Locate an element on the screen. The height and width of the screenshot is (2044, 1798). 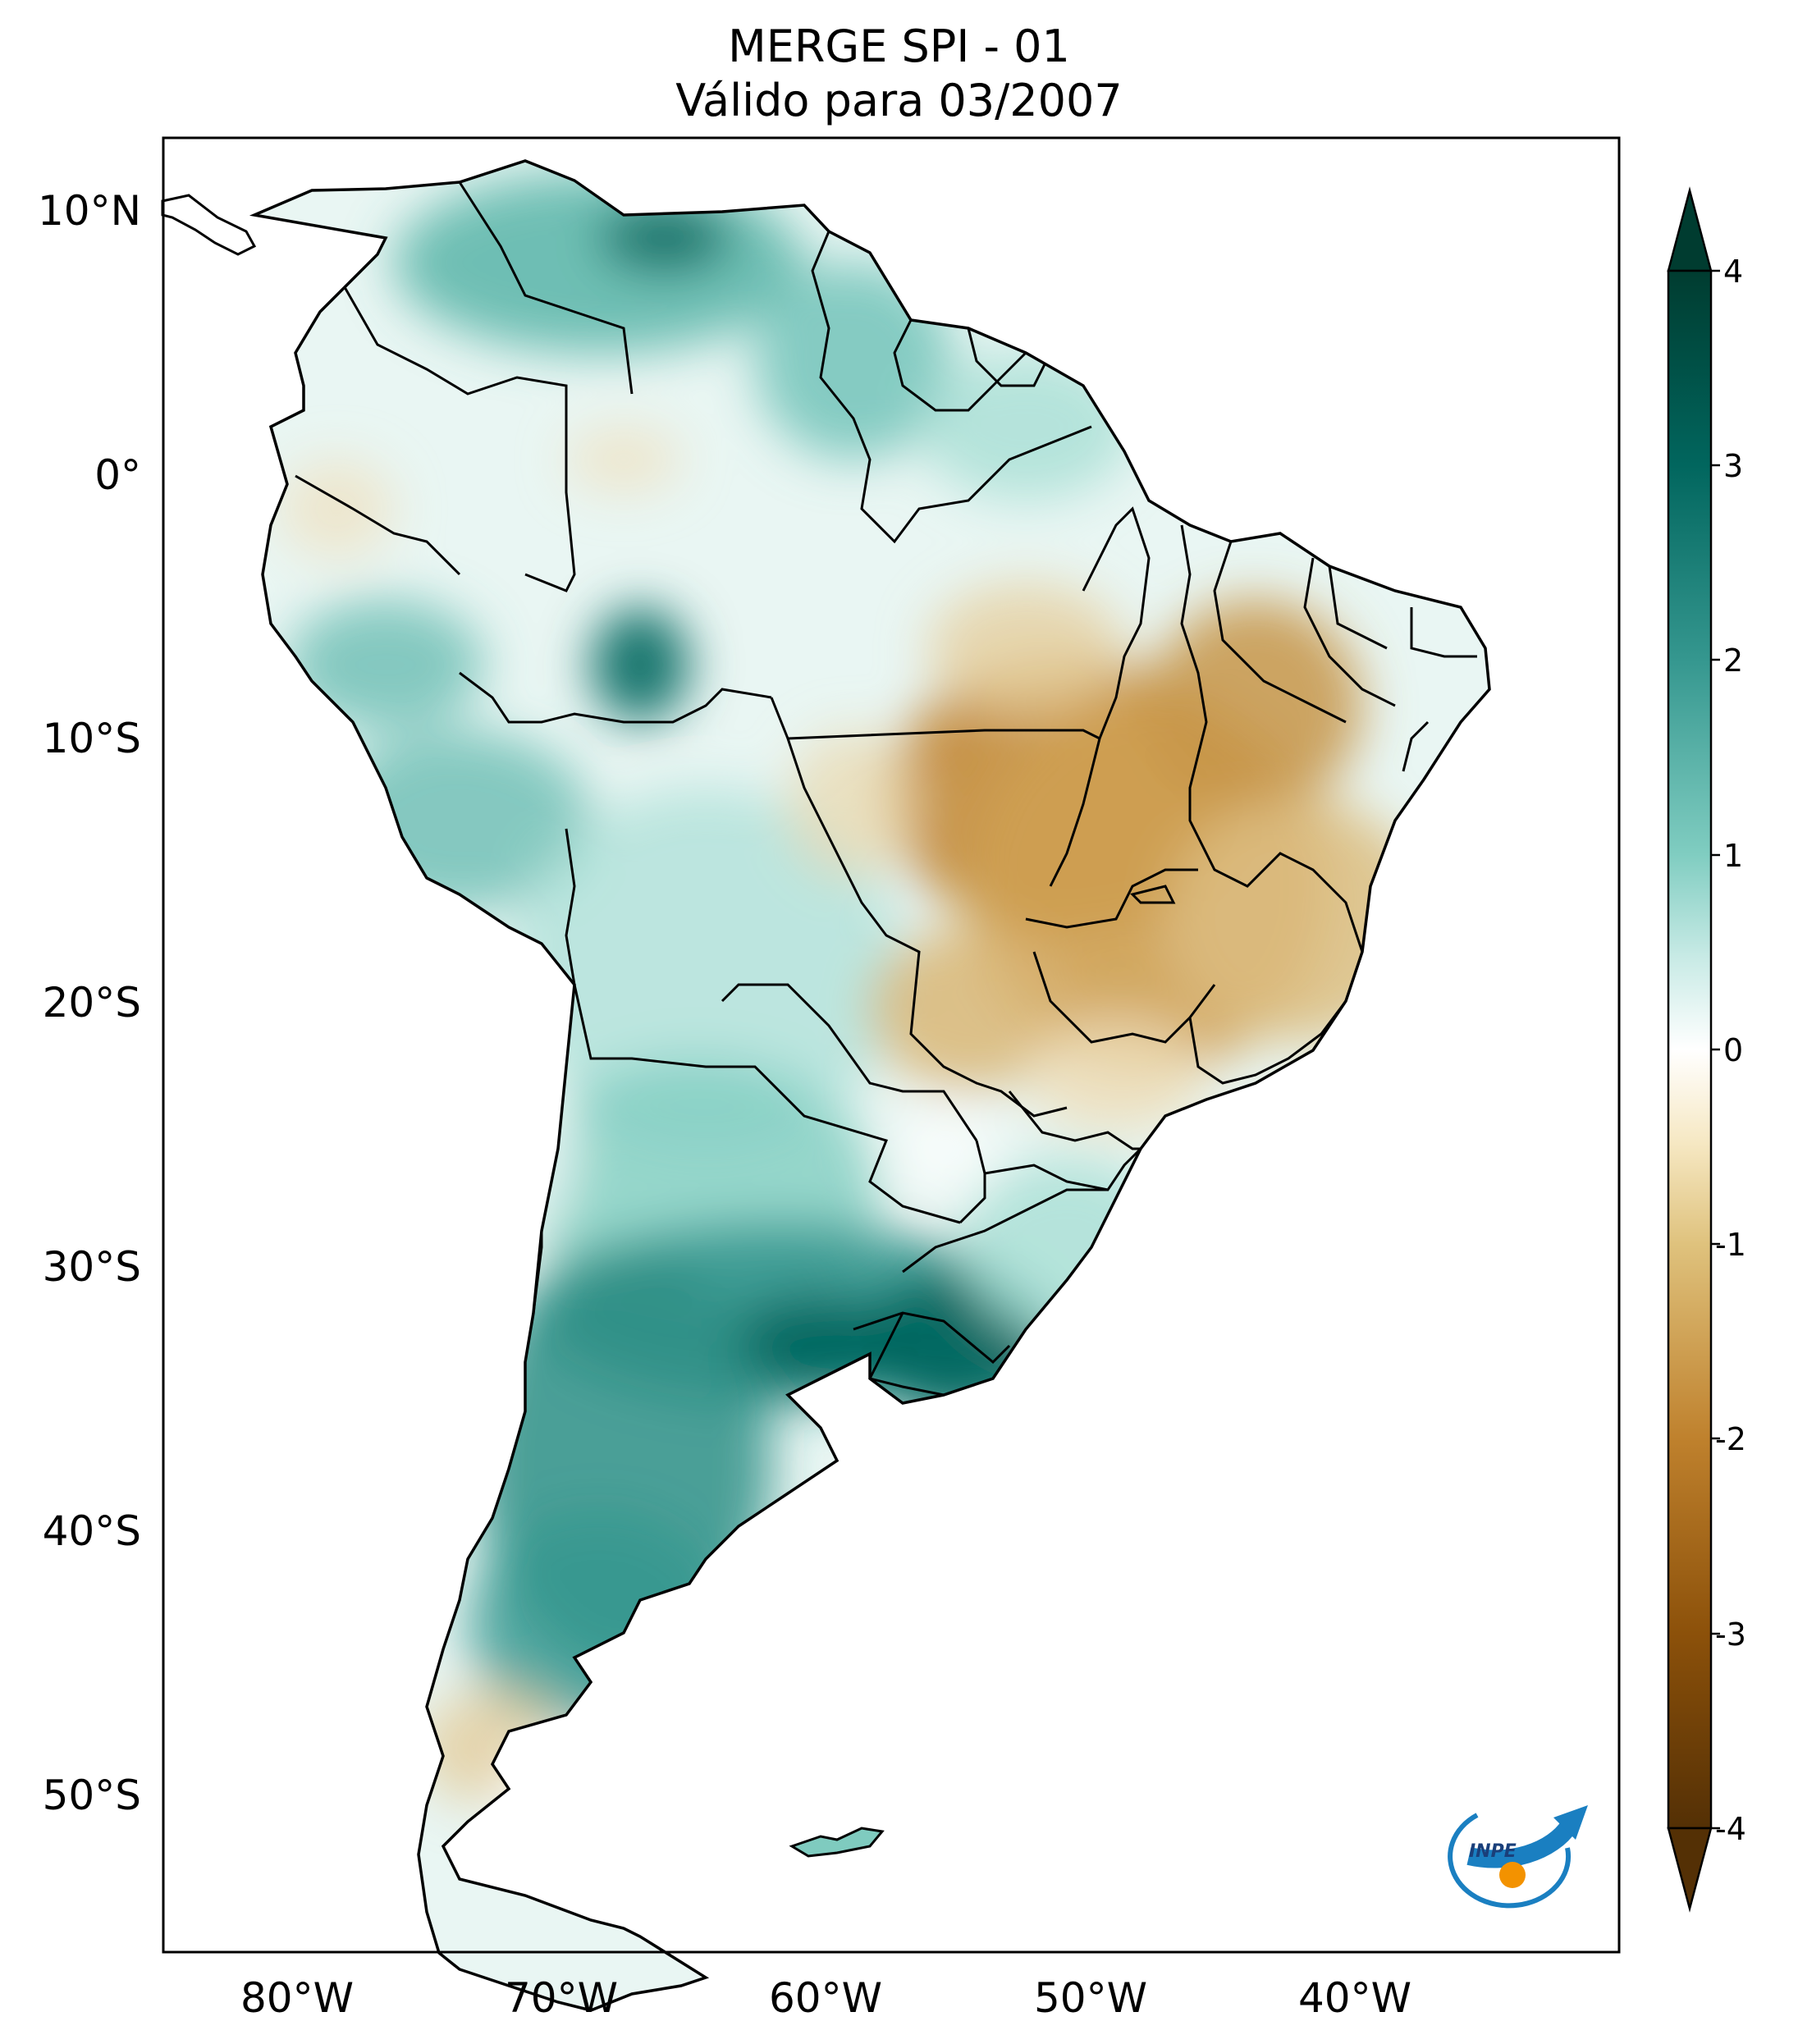
map-title: MERGE SPI - 01 is located at coordinates (899, 46).